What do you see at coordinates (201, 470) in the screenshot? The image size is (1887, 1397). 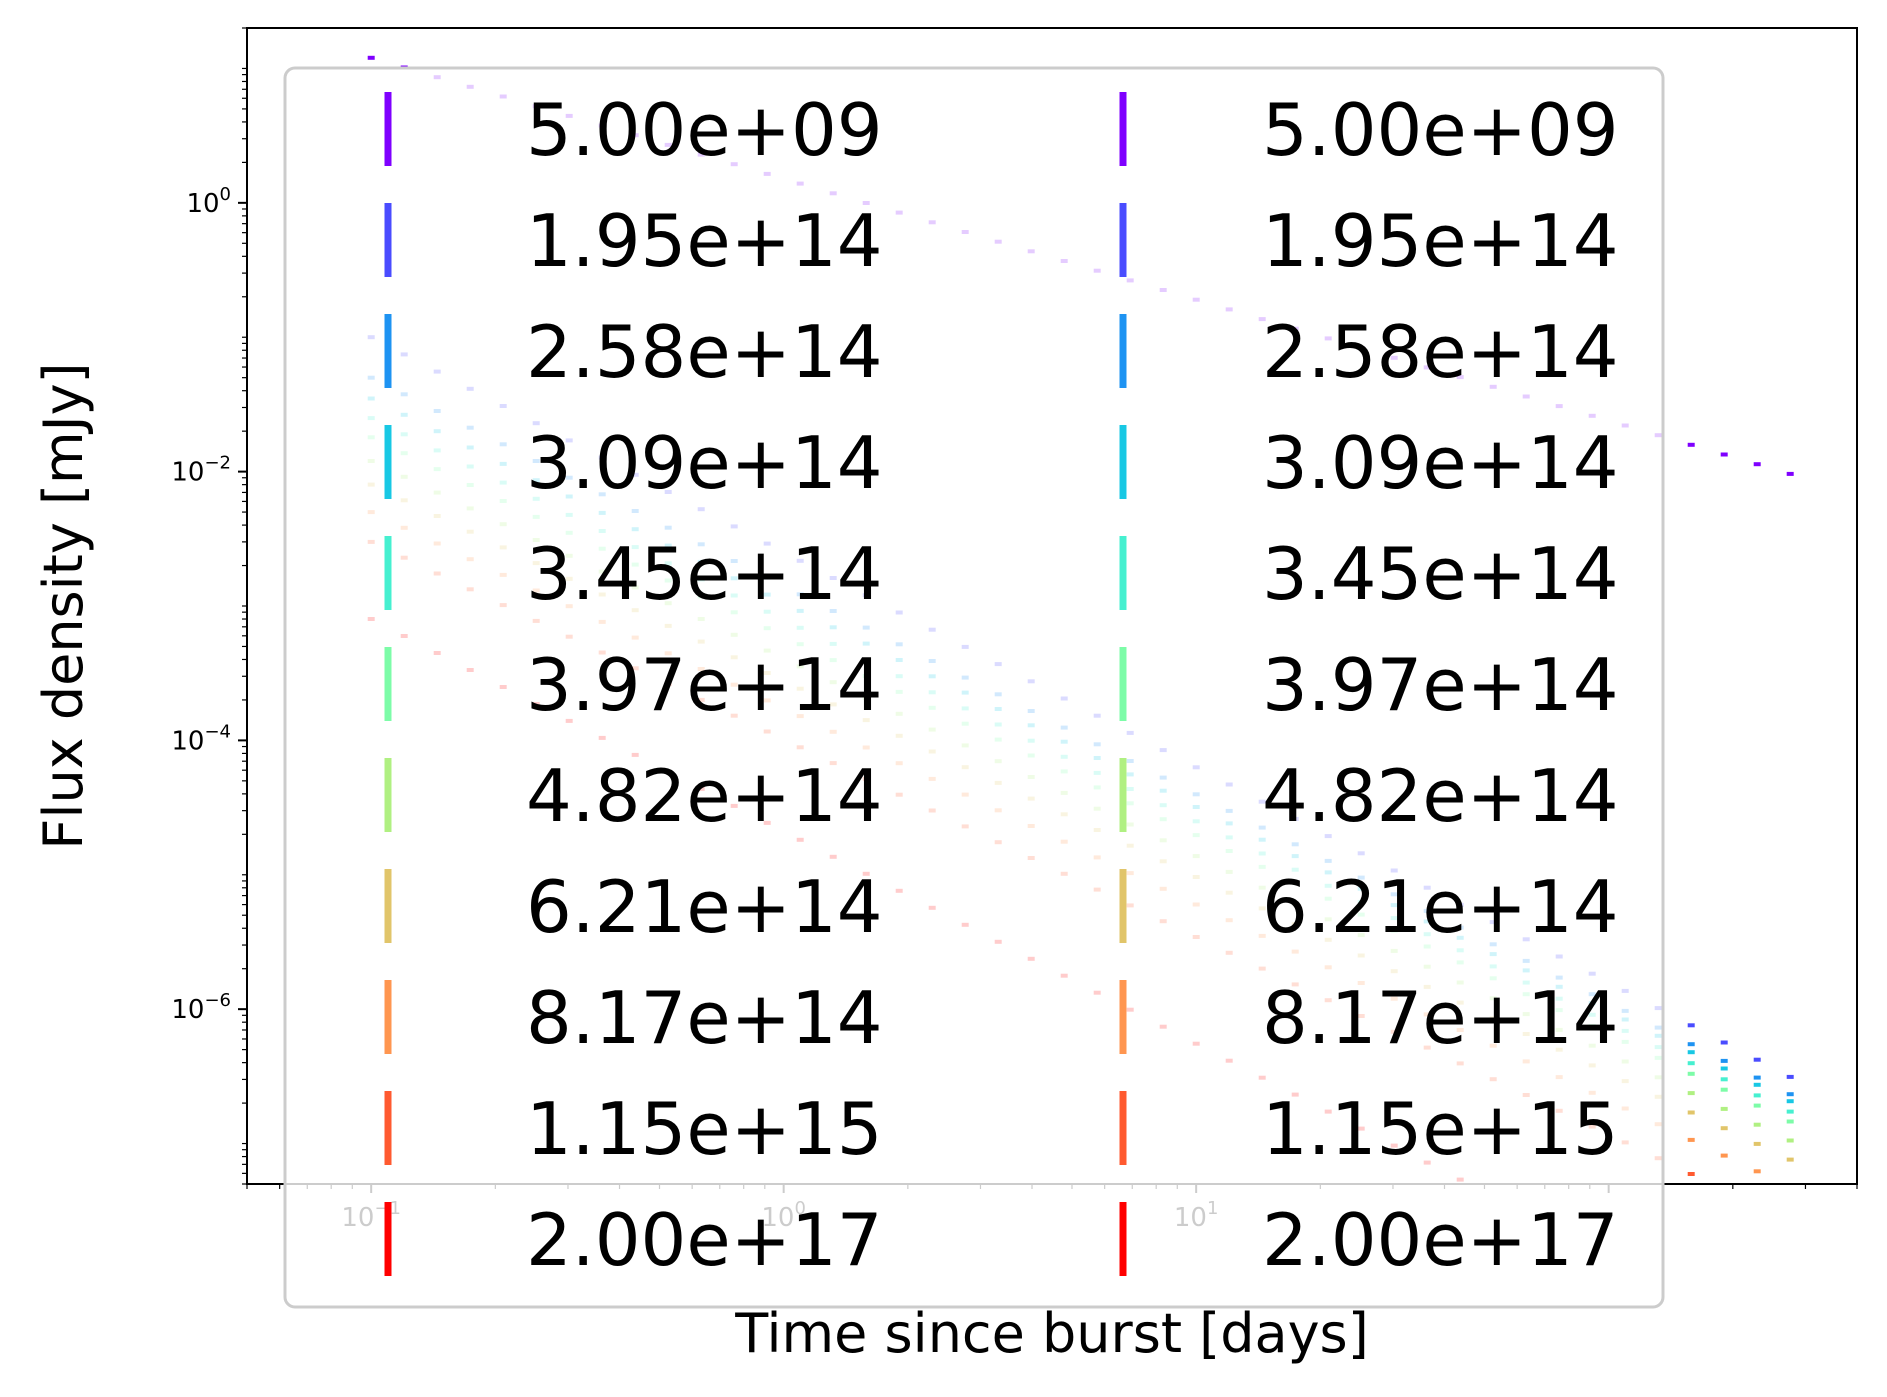 I see `y-tick-label: 10⁻²` at bounding box center [201, 470].